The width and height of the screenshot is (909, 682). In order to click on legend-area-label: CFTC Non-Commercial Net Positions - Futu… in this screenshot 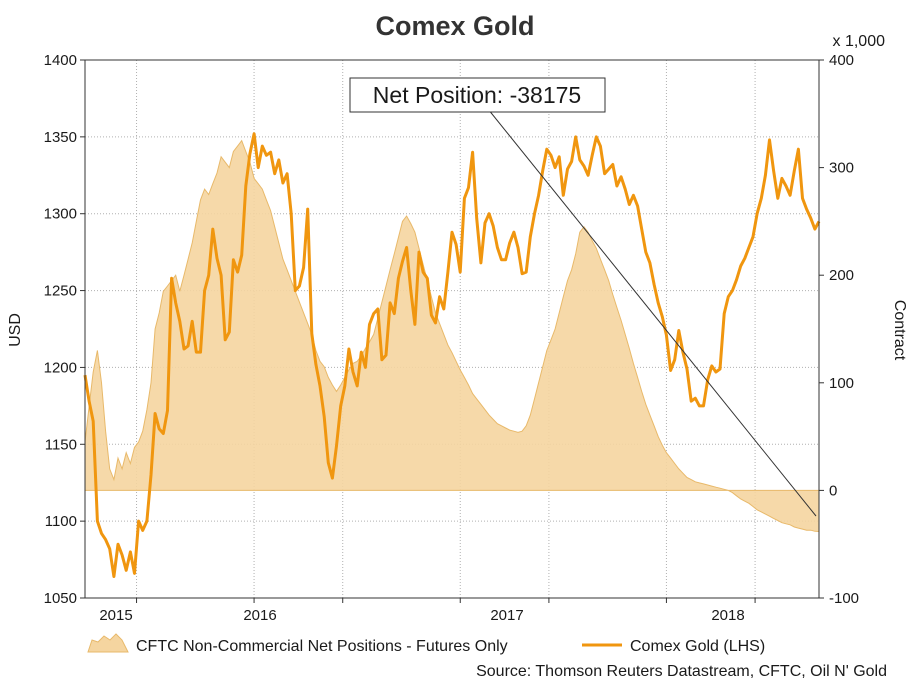, I will do `click(322, 646)`.